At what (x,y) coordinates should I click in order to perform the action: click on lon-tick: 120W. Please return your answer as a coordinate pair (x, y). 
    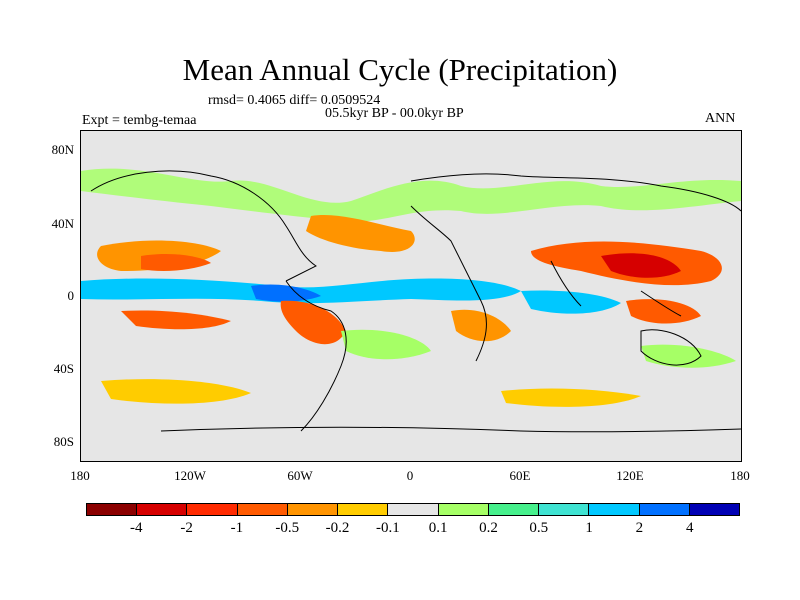
    Looking at the image, I should click on (190, 475).